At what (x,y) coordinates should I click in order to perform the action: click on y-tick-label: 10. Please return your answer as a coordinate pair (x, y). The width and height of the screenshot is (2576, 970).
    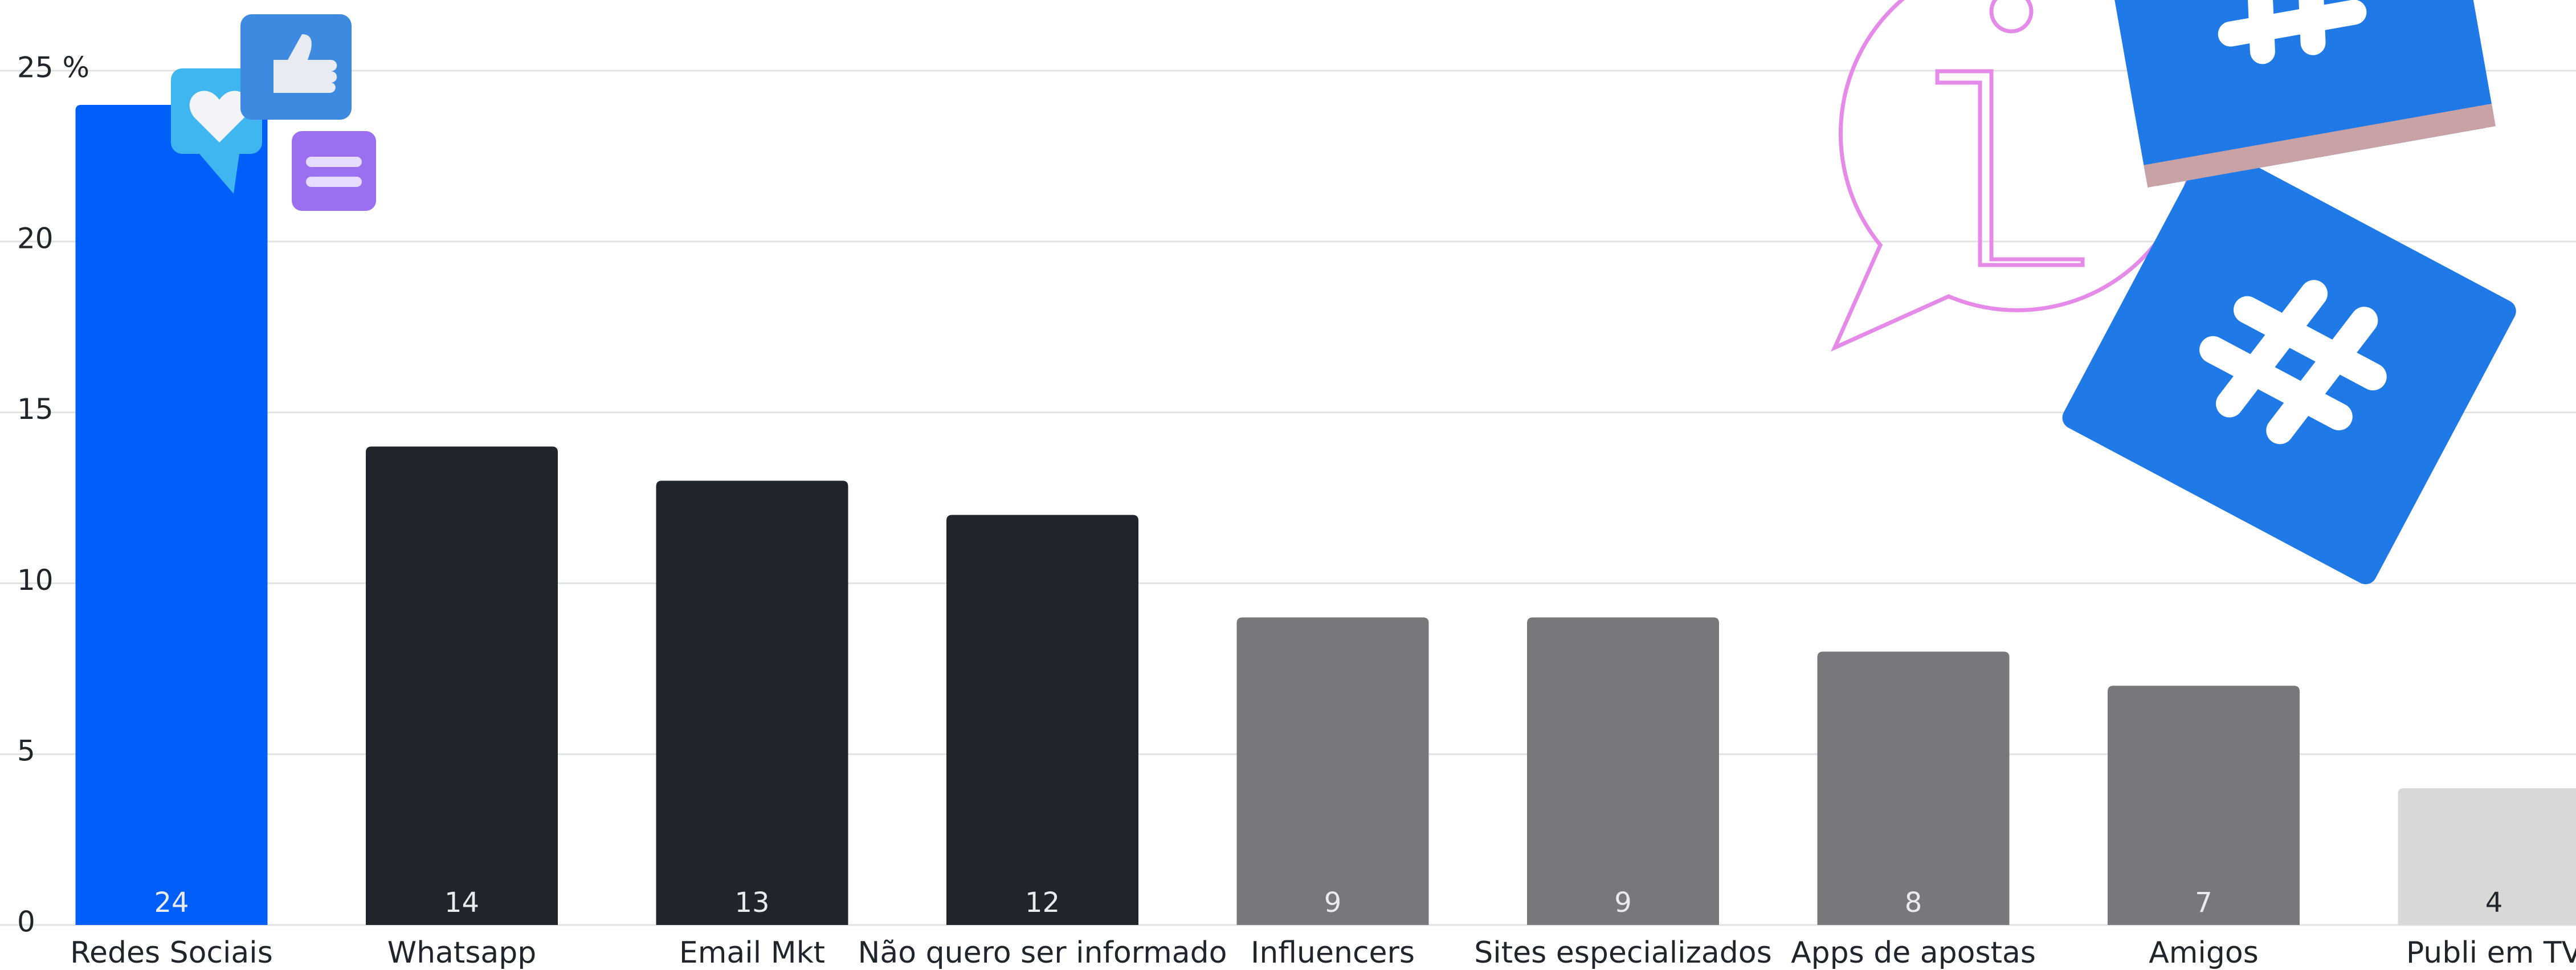
    Looking at the image, I should click on (35, 580).